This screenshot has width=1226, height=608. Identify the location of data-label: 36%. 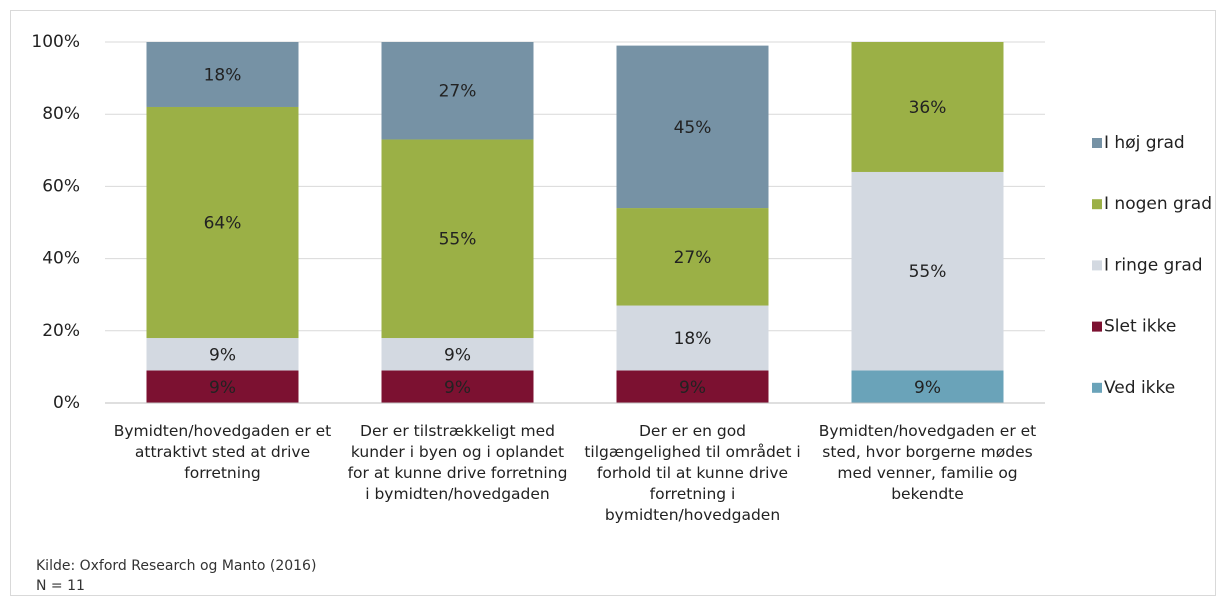
(928, 108).